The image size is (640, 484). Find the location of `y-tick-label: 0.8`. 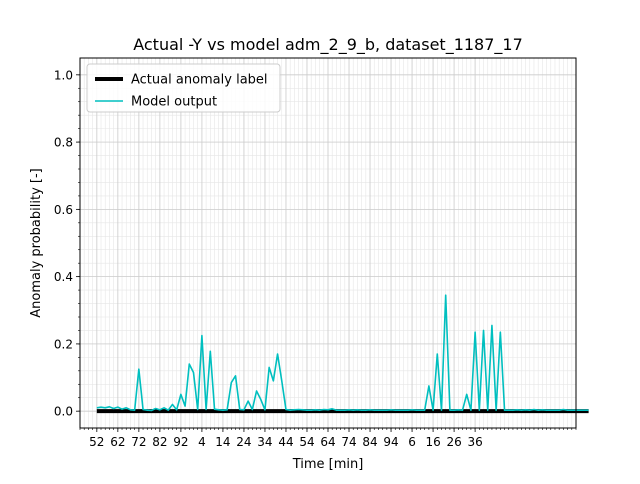

y-tick-label: 0.8 is located at coordinates (63, 143).